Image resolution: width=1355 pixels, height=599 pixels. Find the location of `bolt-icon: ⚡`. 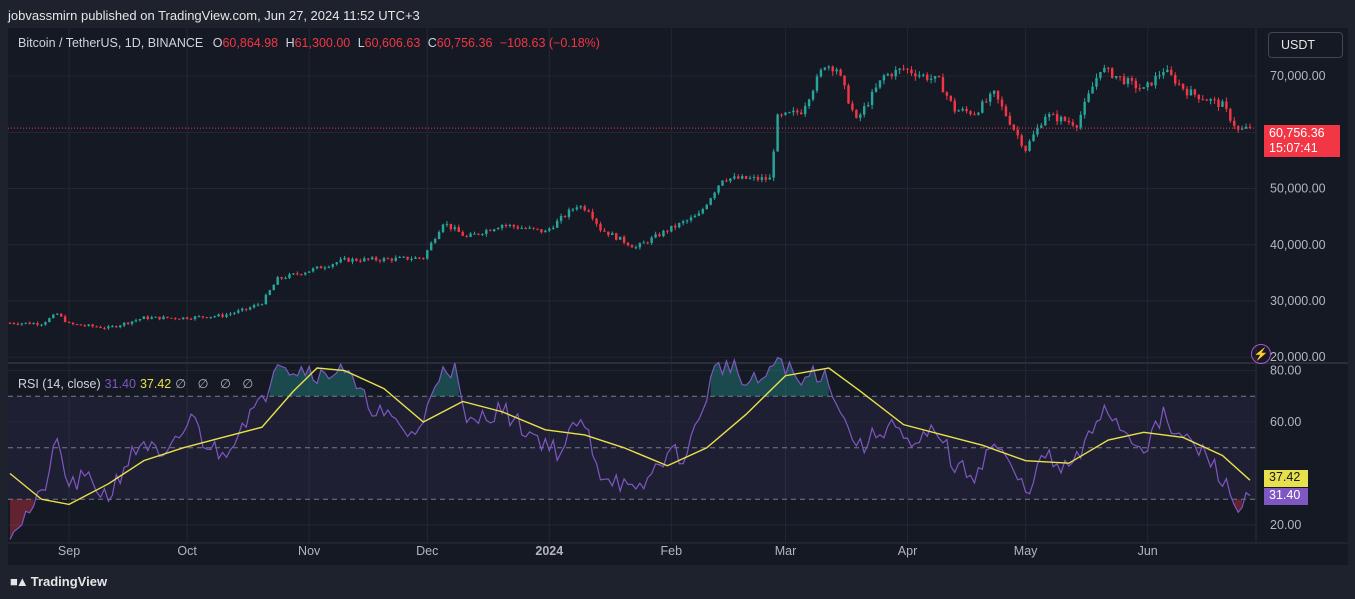

bolt-icon: ⚡ is located at coordinates (1261, 354).